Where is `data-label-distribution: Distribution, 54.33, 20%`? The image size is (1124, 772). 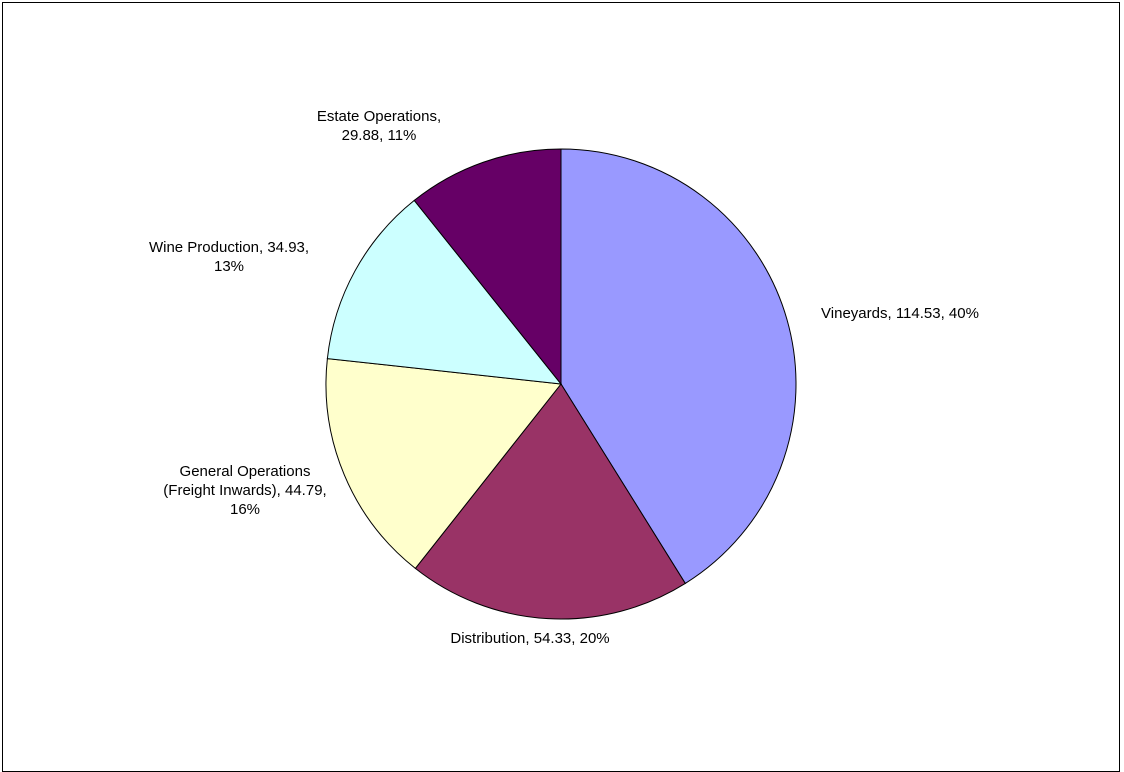
data-label-distribution: Distribution, 54.33, 20% is located at coordinates (529, 638).